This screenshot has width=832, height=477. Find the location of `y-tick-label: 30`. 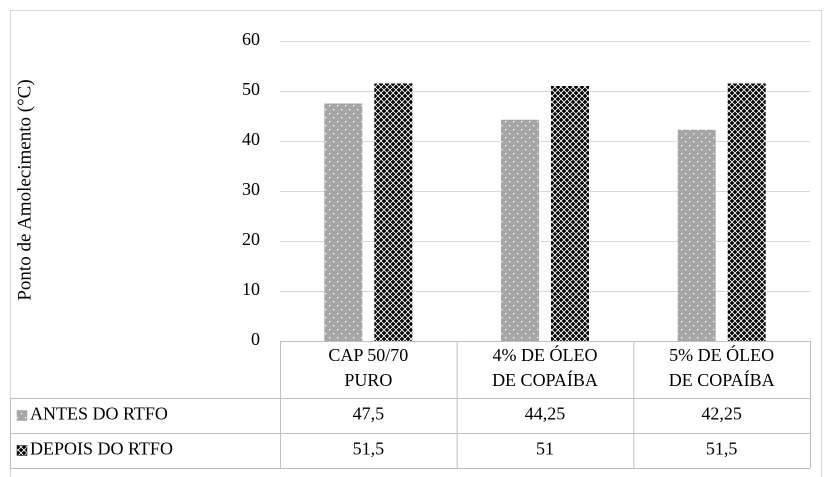

y-tick-label: 30 is located at coordinates (251, 189).